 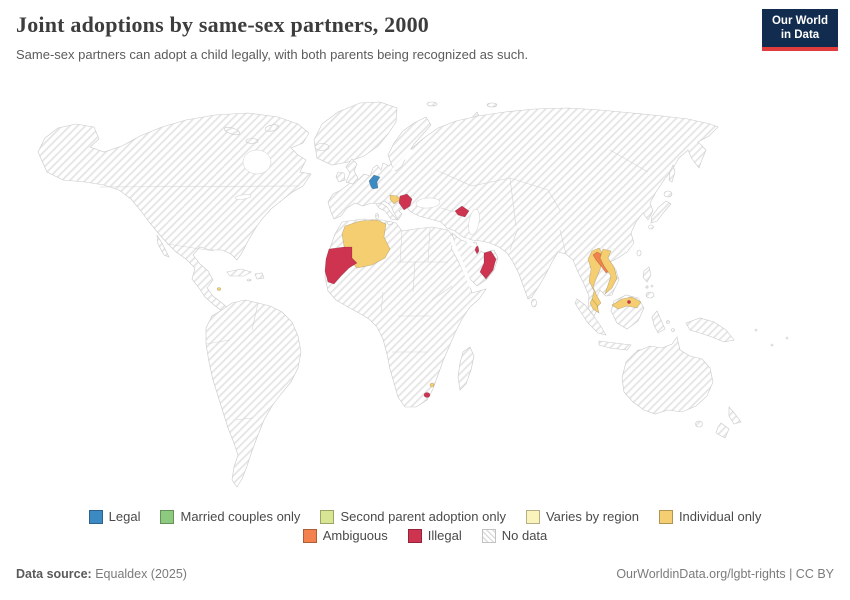 I want to click on legend-item-no_data: No data, so click(x=514, y=535).